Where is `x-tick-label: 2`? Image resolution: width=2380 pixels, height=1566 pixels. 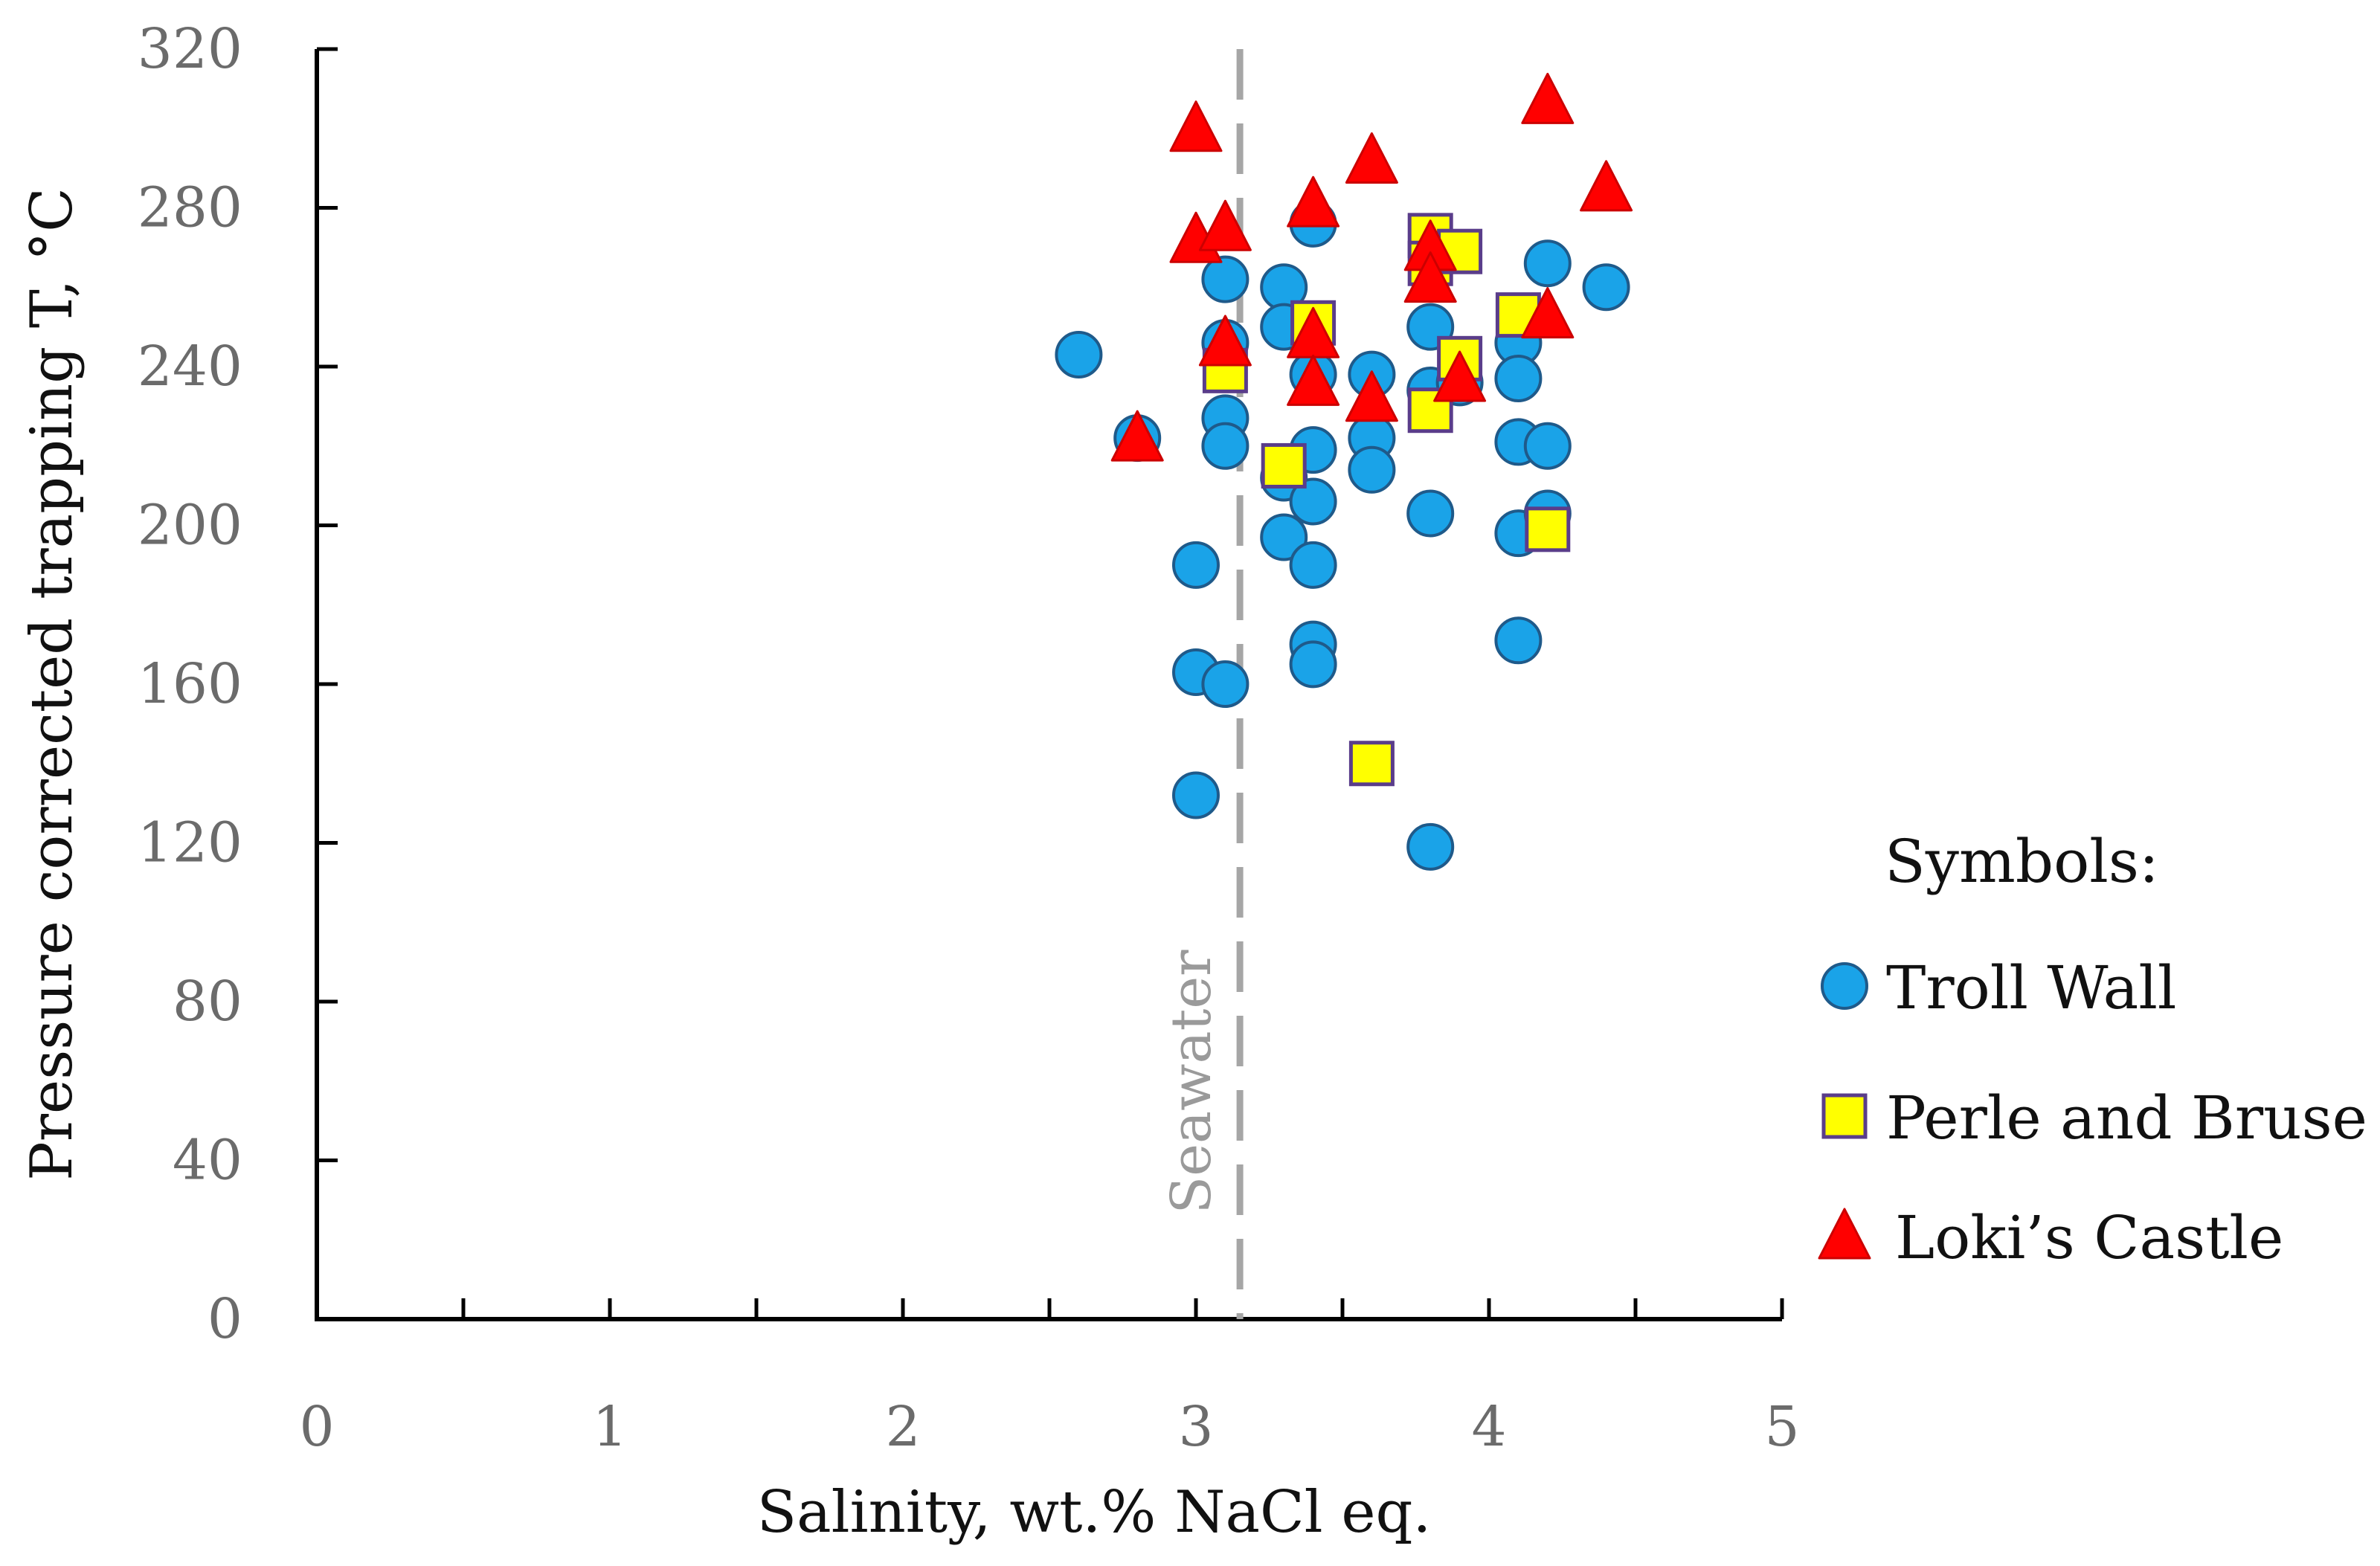 x-tick-label: 2 is located at coordinates (903, 1427).